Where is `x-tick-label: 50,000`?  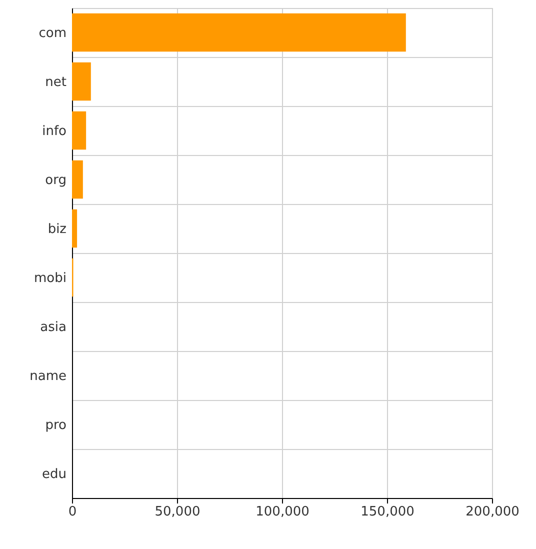
x-tick-label: 50,000 is located at coordinates (177, 512).